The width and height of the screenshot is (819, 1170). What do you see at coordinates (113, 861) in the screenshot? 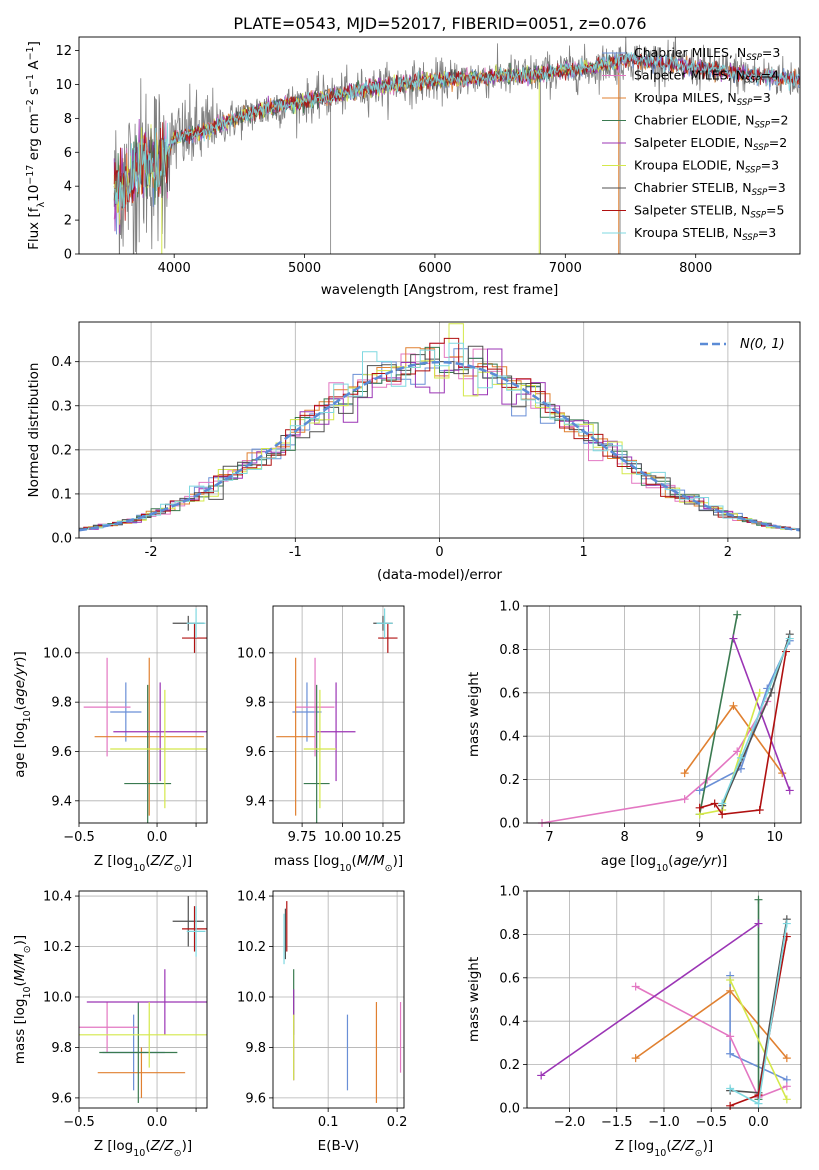
I see `label-part: Z [log` at bounding box center [113, 861].